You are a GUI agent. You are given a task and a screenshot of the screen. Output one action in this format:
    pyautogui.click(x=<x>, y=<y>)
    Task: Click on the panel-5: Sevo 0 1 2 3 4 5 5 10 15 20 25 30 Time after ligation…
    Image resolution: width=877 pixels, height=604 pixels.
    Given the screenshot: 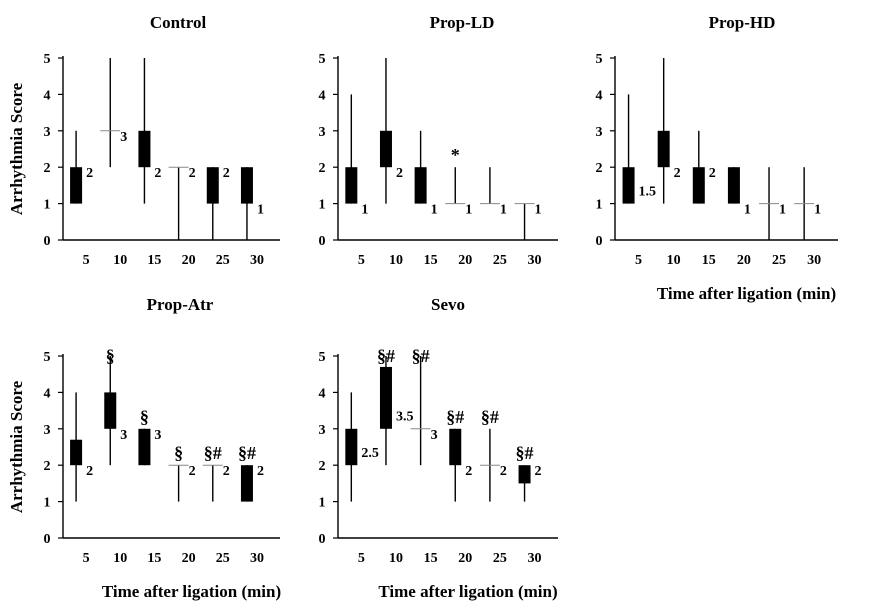 What is the action you would take?
    pyautogui.click(x=438, y=448)
    